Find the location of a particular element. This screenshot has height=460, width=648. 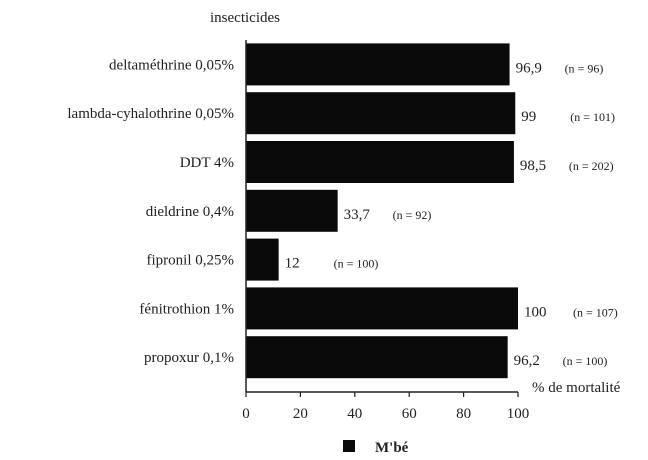

category-label: dieldrine 0,4% is located at coordinates (190, 212).